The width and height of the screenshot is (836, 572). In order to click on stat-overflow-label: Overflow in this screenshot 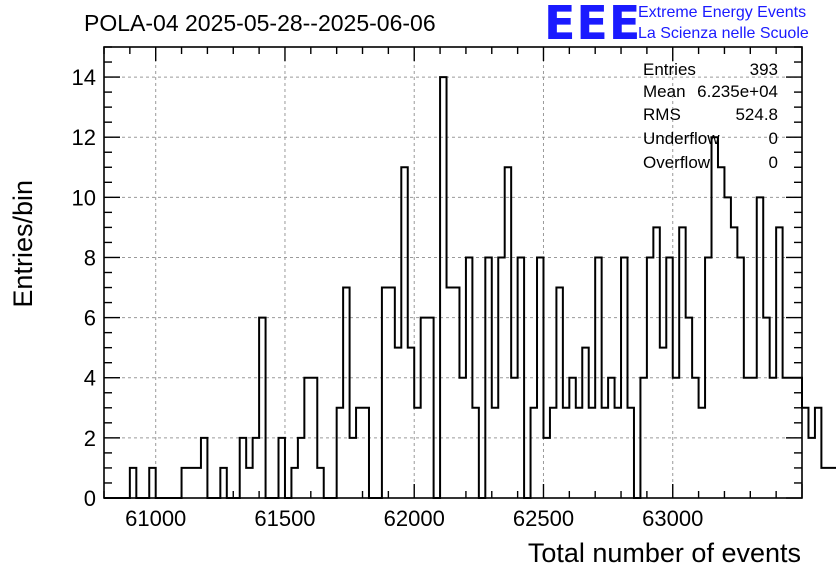, I will do `click(677, 162)`.